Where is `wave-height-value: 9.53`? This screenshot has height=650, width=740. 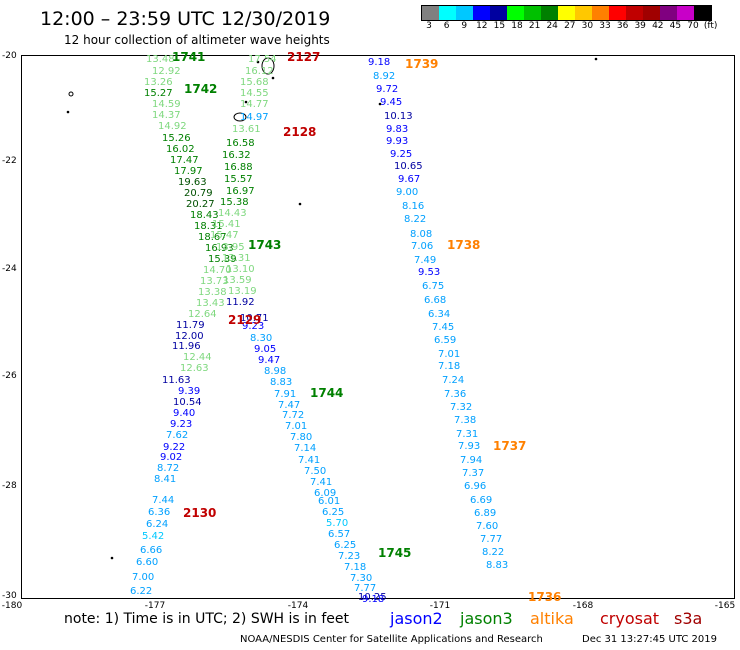 wave-height-value: 9.53 is located at coordinates (429, 272).